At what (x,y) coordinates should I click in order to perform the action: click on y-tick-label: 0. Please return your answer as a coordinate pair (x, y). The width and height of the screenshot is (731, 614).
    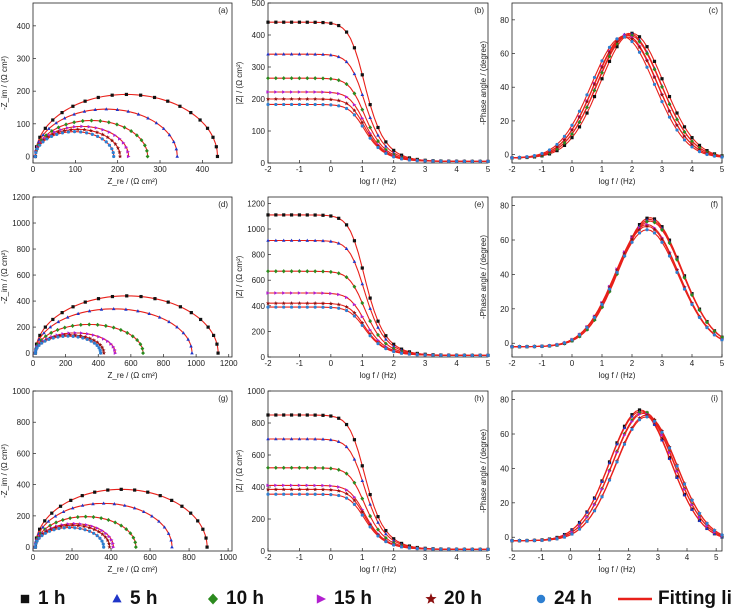
    Looking at the image, I should click on (28, 353).